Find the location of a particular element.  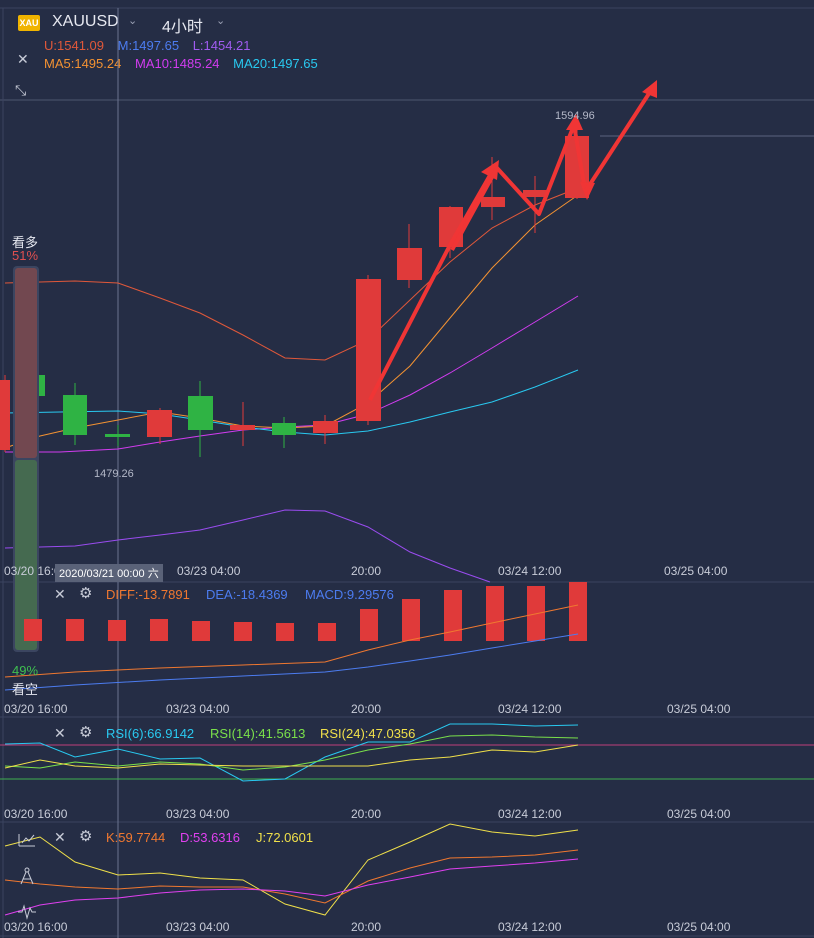

symbol-selector: XAUUSD is located at coordinates (85, 21).